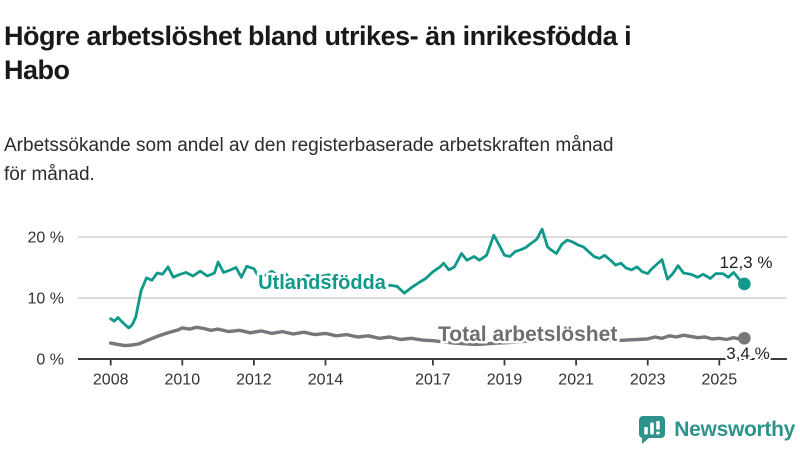 This screenshot has width=800, height=450. Describe the element at coordinates (658, 425) in the screenshot. I see `exclamation-bar` at that location.